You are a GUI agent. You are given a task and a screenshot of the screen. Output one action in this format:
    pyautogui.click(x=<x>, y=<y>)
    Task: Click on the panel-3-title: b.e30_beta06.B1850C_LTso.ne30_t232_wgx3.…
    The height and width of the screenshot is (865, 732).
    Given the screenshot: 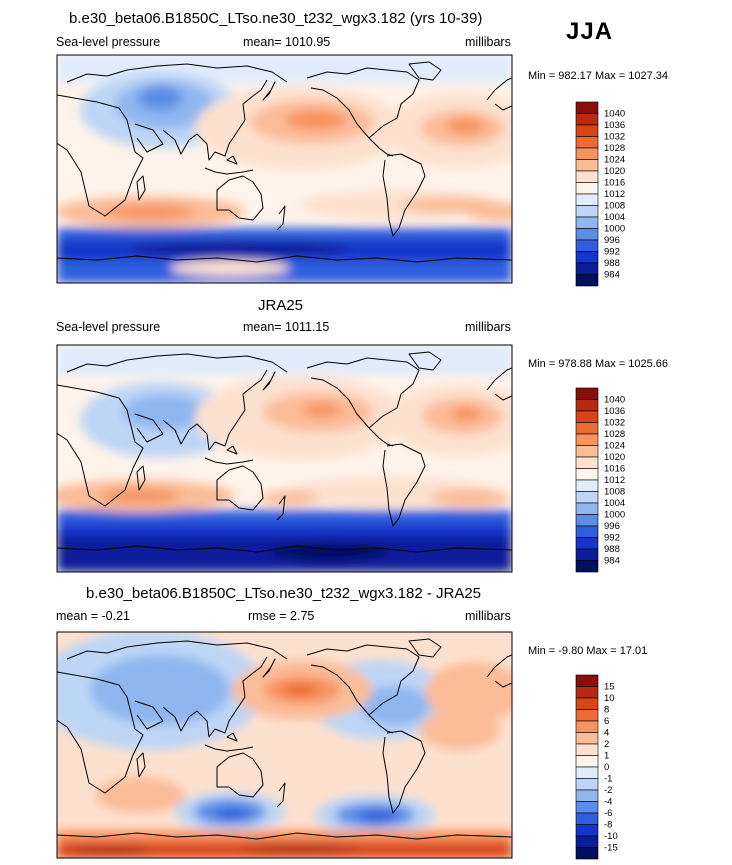 What is the action you would take?
    pyautogui.click(x=284, y=593)
    